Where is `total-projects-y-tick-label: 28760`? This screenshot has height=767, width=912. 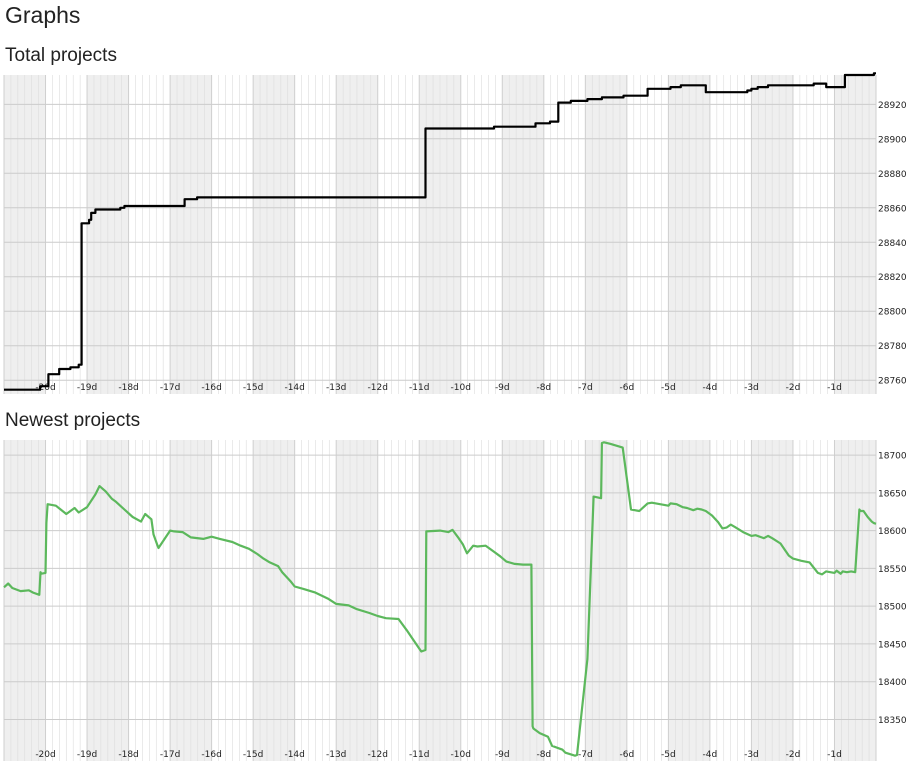 total-projects-y-tick-label: 28760 is located at coordinates (892, 382).